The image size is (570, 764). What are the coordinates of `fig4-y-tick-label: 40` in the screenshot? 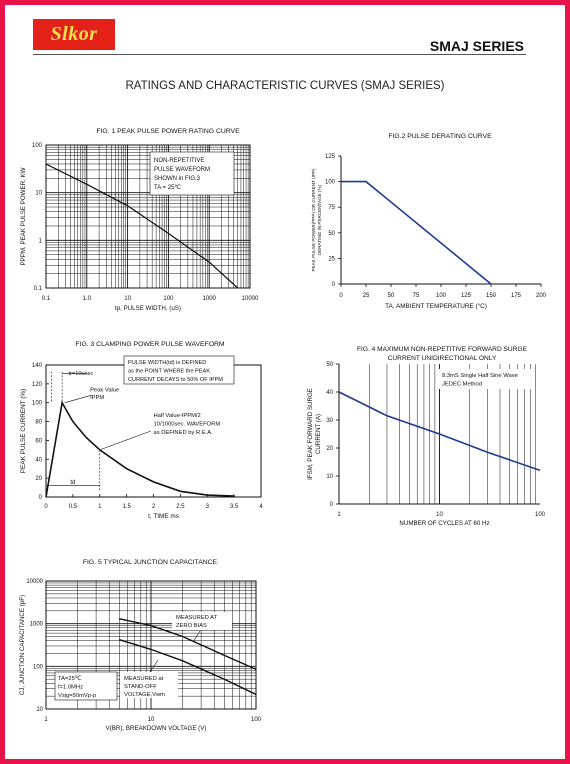 It's located at (329, 393).